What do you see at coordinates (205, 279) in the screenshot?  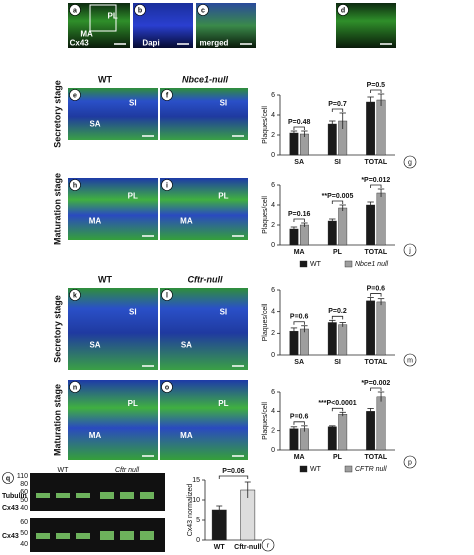 I see `group-header: Cftr-null` at bounding box center [205, 279].